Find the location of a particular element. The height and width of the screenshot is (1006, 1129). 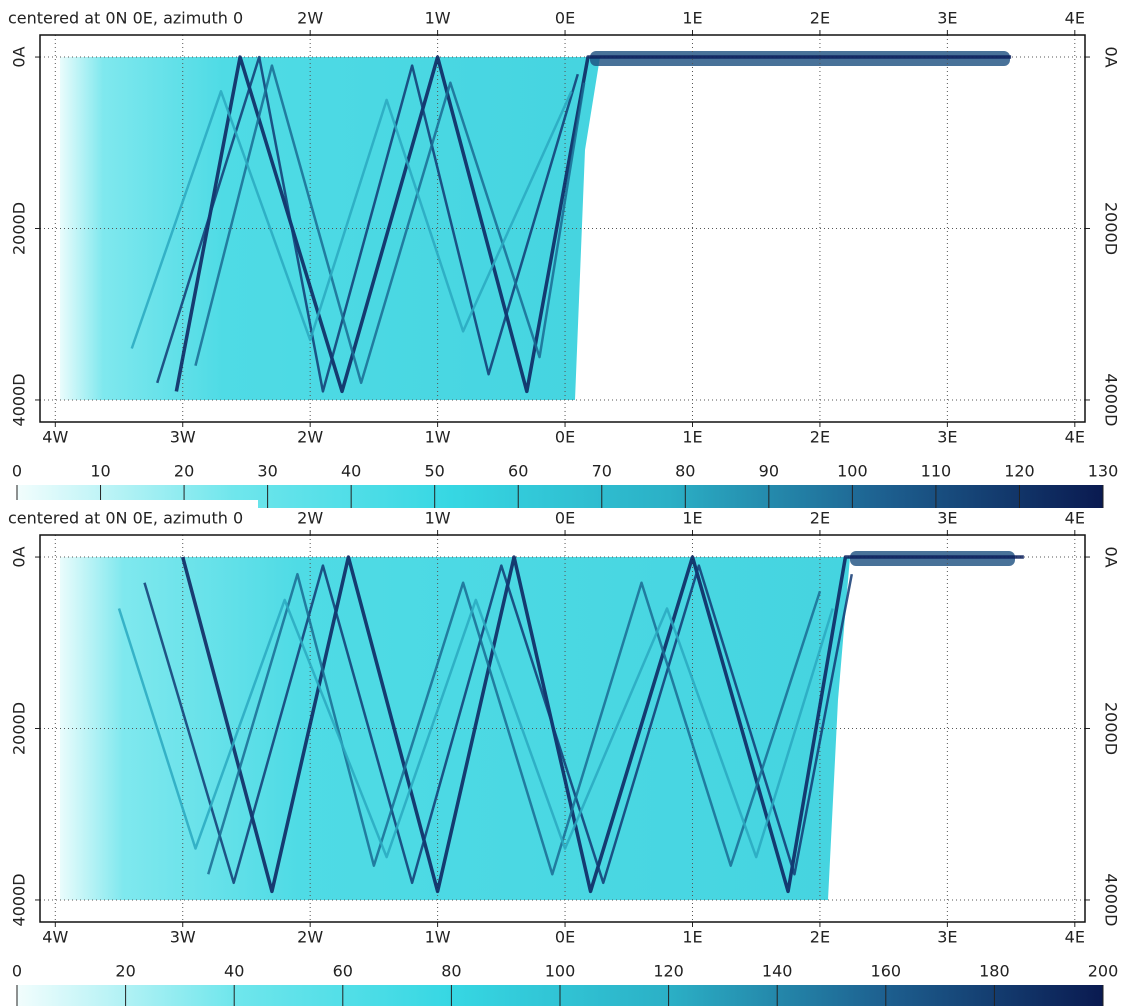

colorbar-tick-label: 180 is located at coordinates (994, 971).